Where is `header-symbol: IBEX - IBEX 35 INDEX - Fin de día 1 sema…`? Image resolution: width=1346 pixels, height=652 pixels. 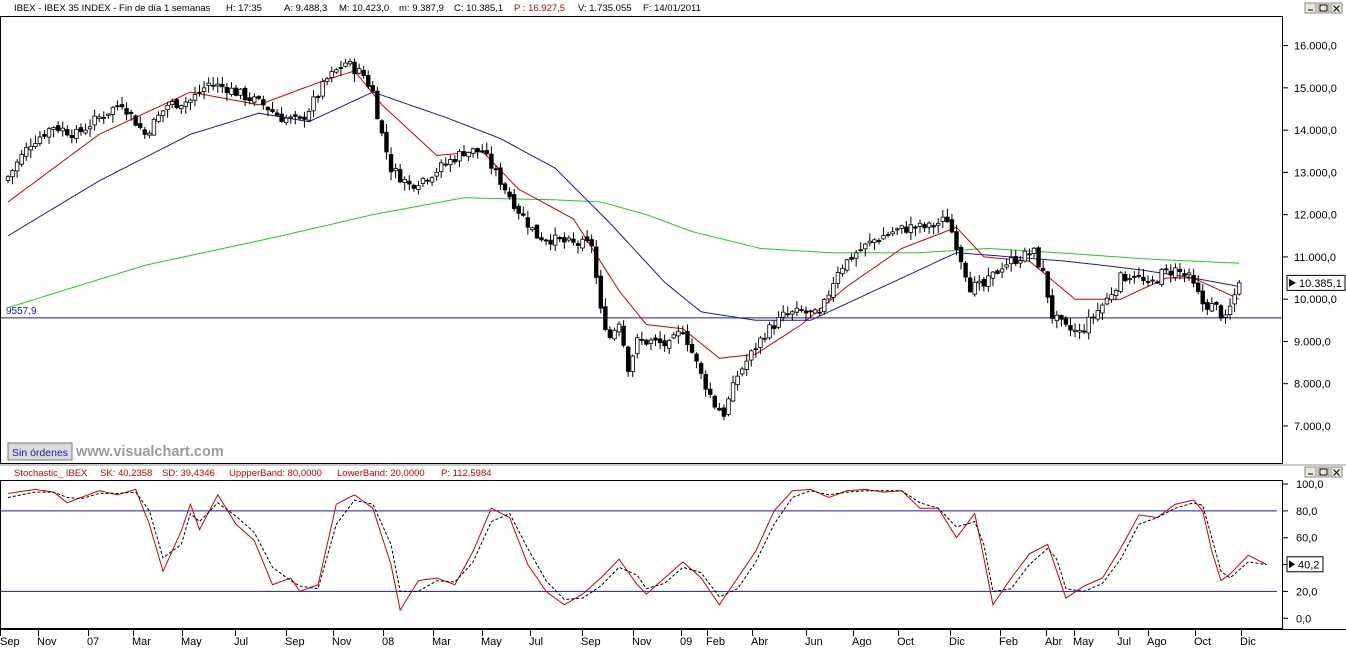
header-symbol: IBEX - IBEX 35 INDEX - Fin de día 1 sema… is located at coordinates (112, 8).